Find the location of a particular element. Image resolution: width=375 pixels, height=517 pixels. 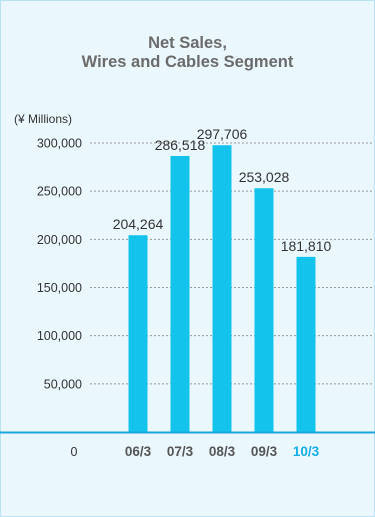

y-axis-unit-label: (¥ Millions) is located at coordinates (43, 119).